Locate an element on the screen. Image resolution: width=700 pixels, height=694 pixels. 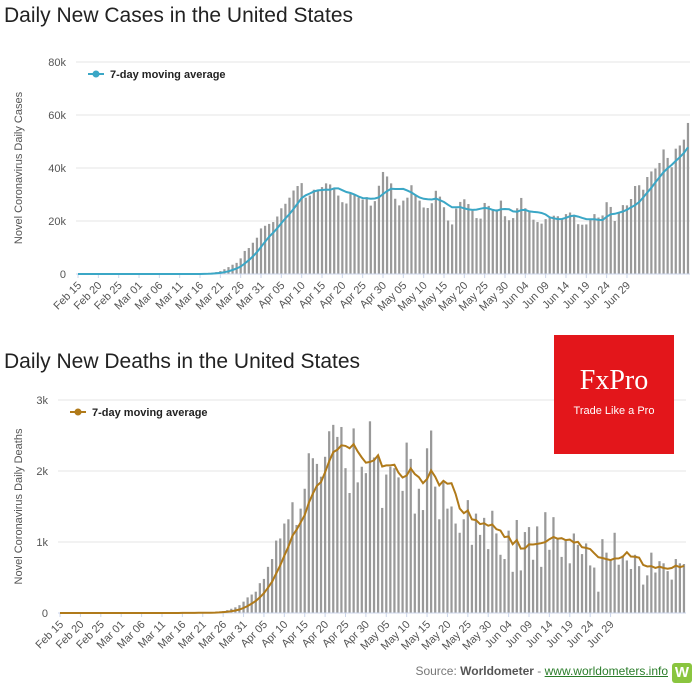
fxpro-ad-banner: FxPro Trade Like a Pro is located at coordinates (614, 394).